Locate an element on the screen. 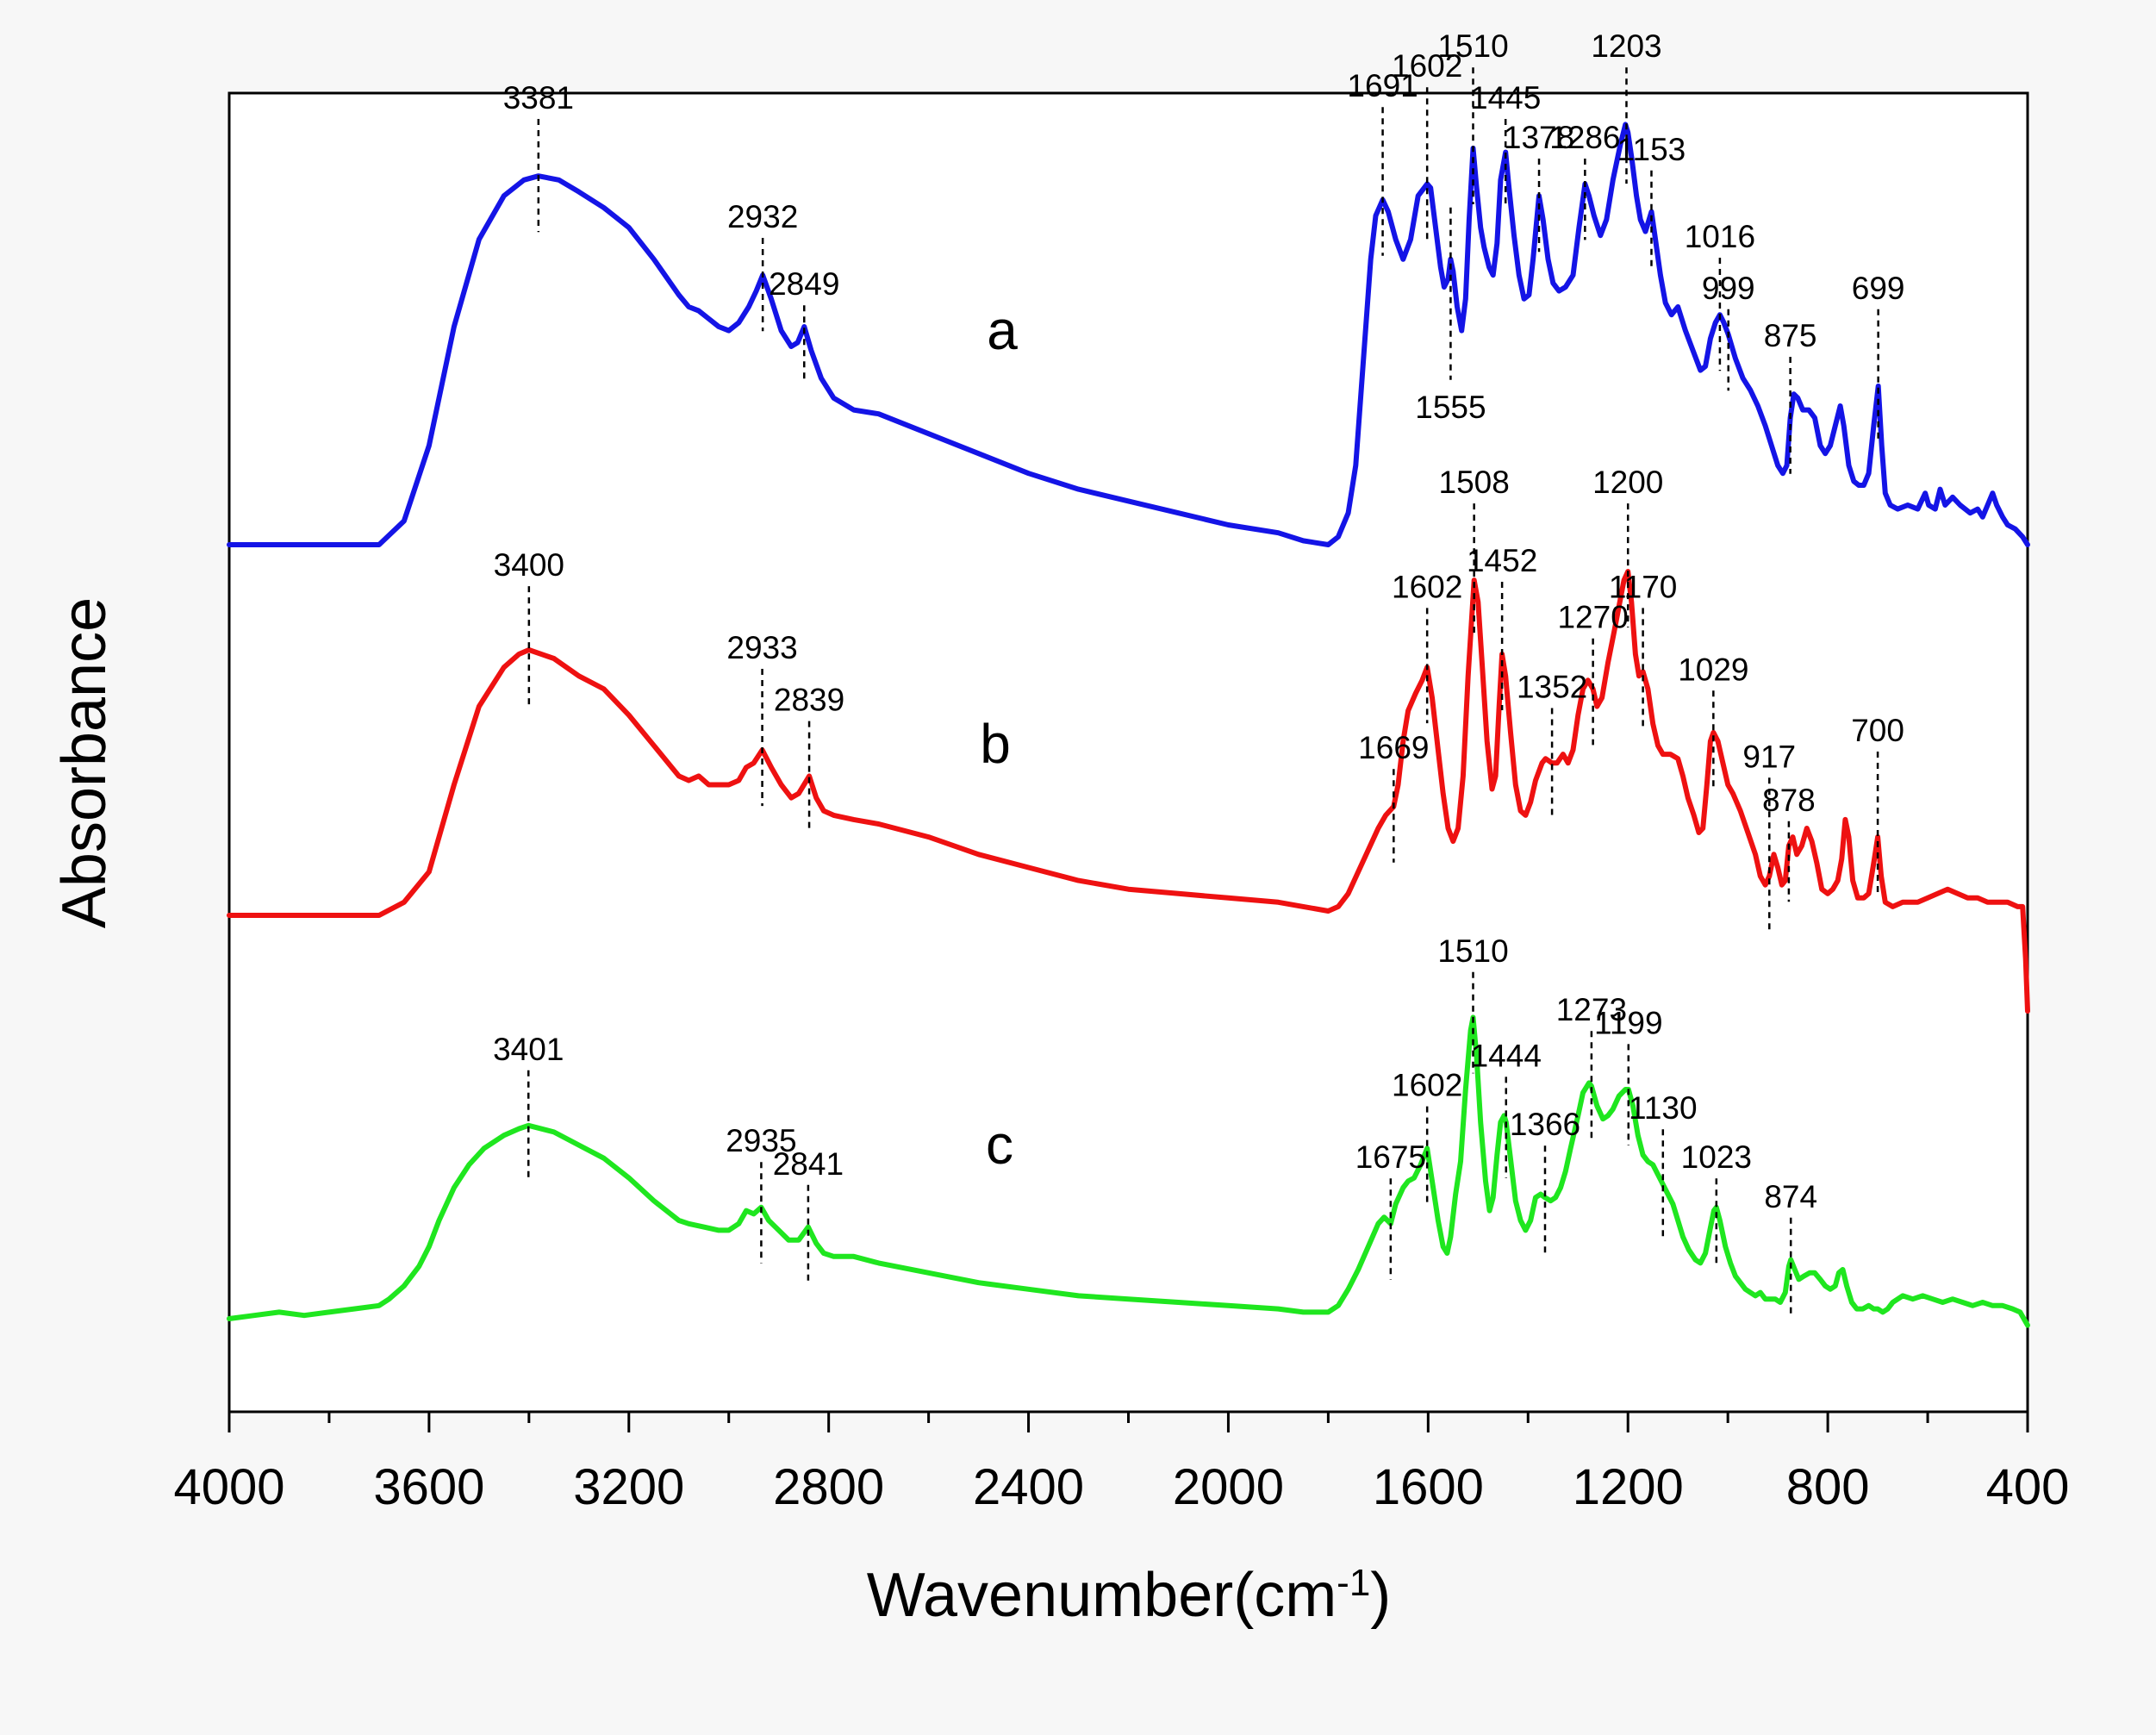  series-label-a: a is located at coordinates (1003, 330).